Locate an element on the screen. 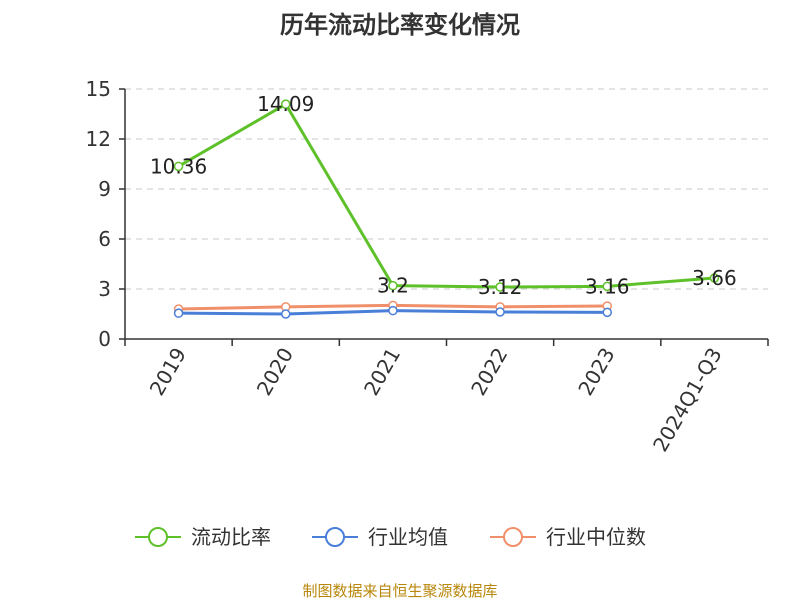 The width and height of the screenshot is (800, 600). legend-item-1: 行业均值 is located at coordinates (380, 537).